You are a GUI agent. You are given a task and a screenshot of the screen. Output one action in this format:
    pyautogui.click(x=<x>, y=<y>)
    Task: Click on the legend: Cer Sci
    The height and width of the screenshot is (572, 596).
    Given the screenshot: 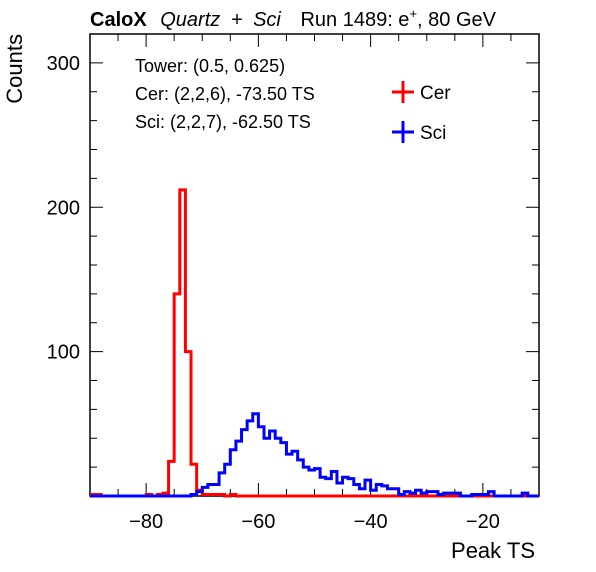 What is the action you would take?
    pyautogui.click(x=421, y=112)
    